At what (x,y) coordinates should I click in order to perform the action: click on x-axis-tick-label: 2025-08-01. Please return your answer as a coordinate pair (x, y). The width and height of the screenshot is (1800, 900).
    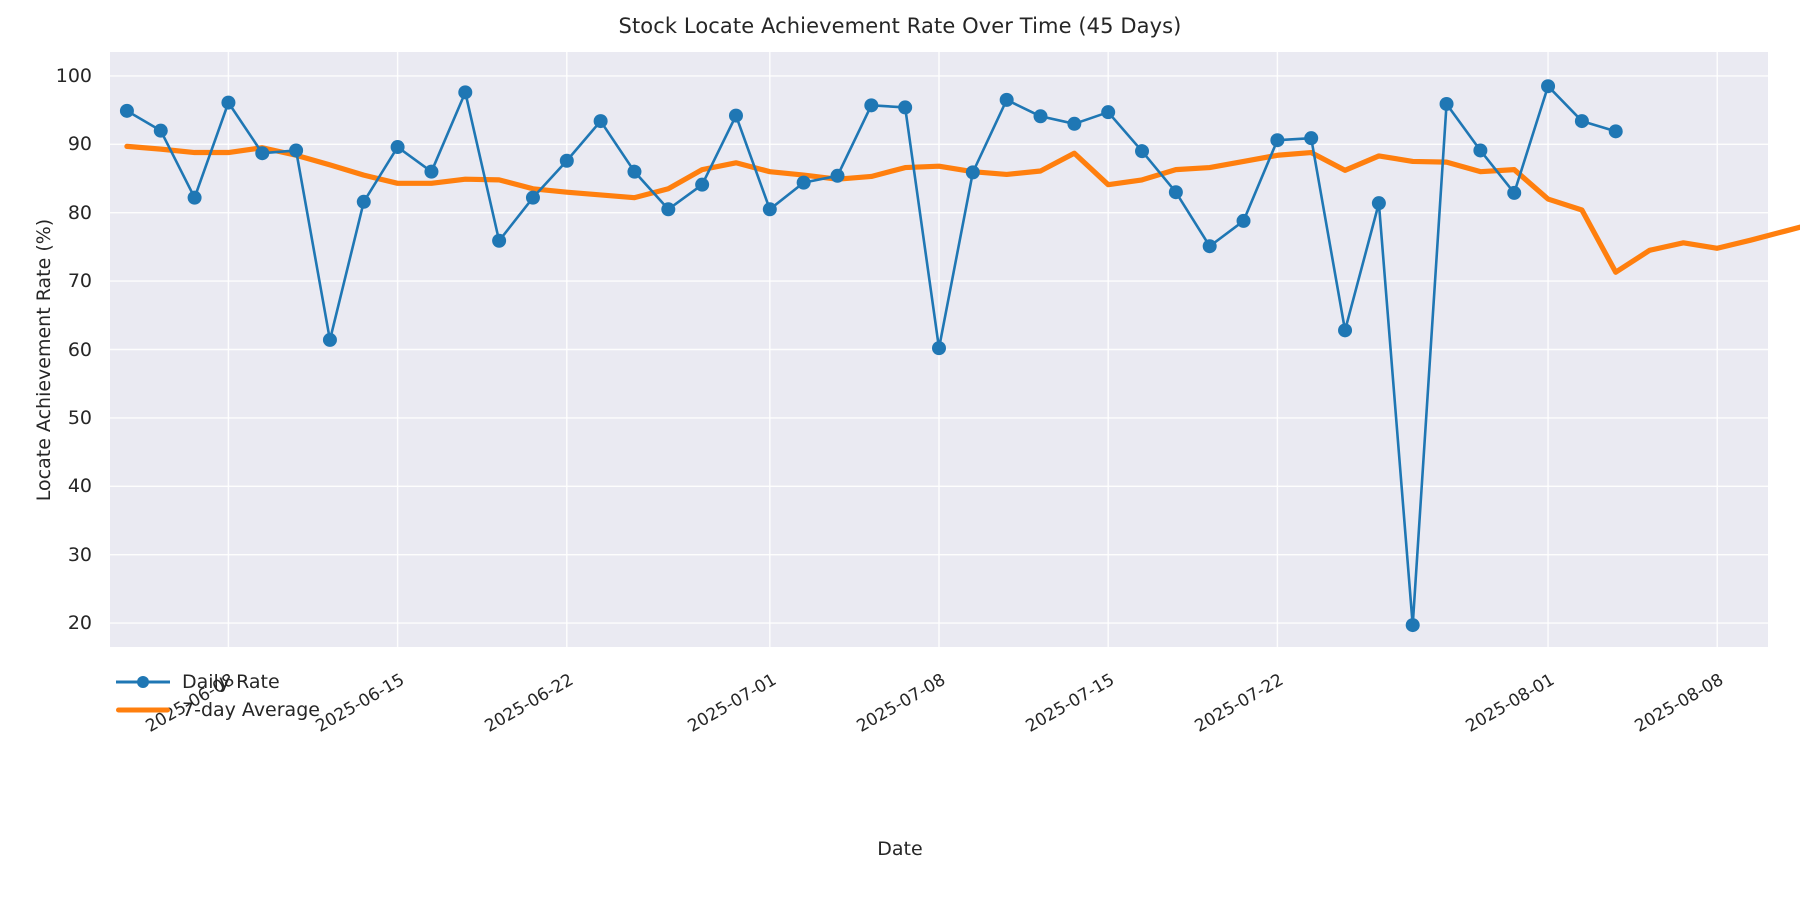
    Looking at the image, I should click on (1510, 703).